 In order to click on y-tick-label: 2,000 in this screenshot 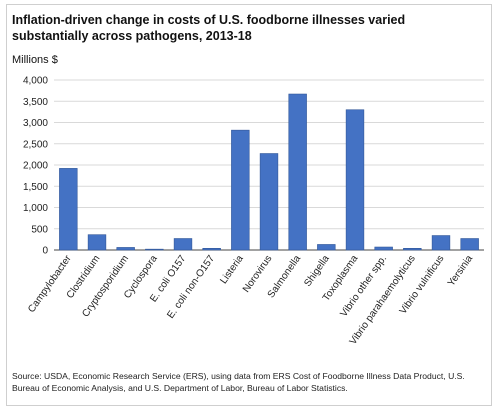, I will do `click(35, 166)`.